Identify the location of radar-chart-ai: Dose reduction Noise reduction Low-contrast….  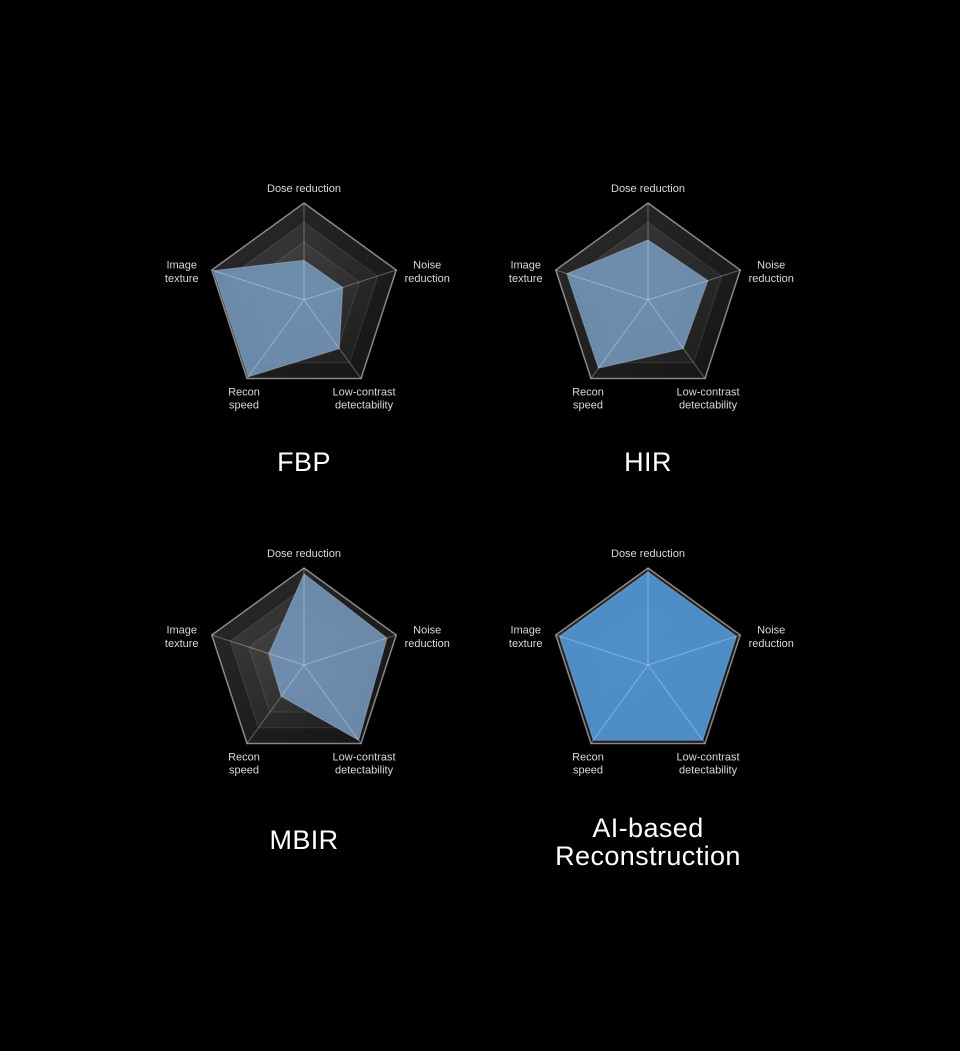
(651, 662).